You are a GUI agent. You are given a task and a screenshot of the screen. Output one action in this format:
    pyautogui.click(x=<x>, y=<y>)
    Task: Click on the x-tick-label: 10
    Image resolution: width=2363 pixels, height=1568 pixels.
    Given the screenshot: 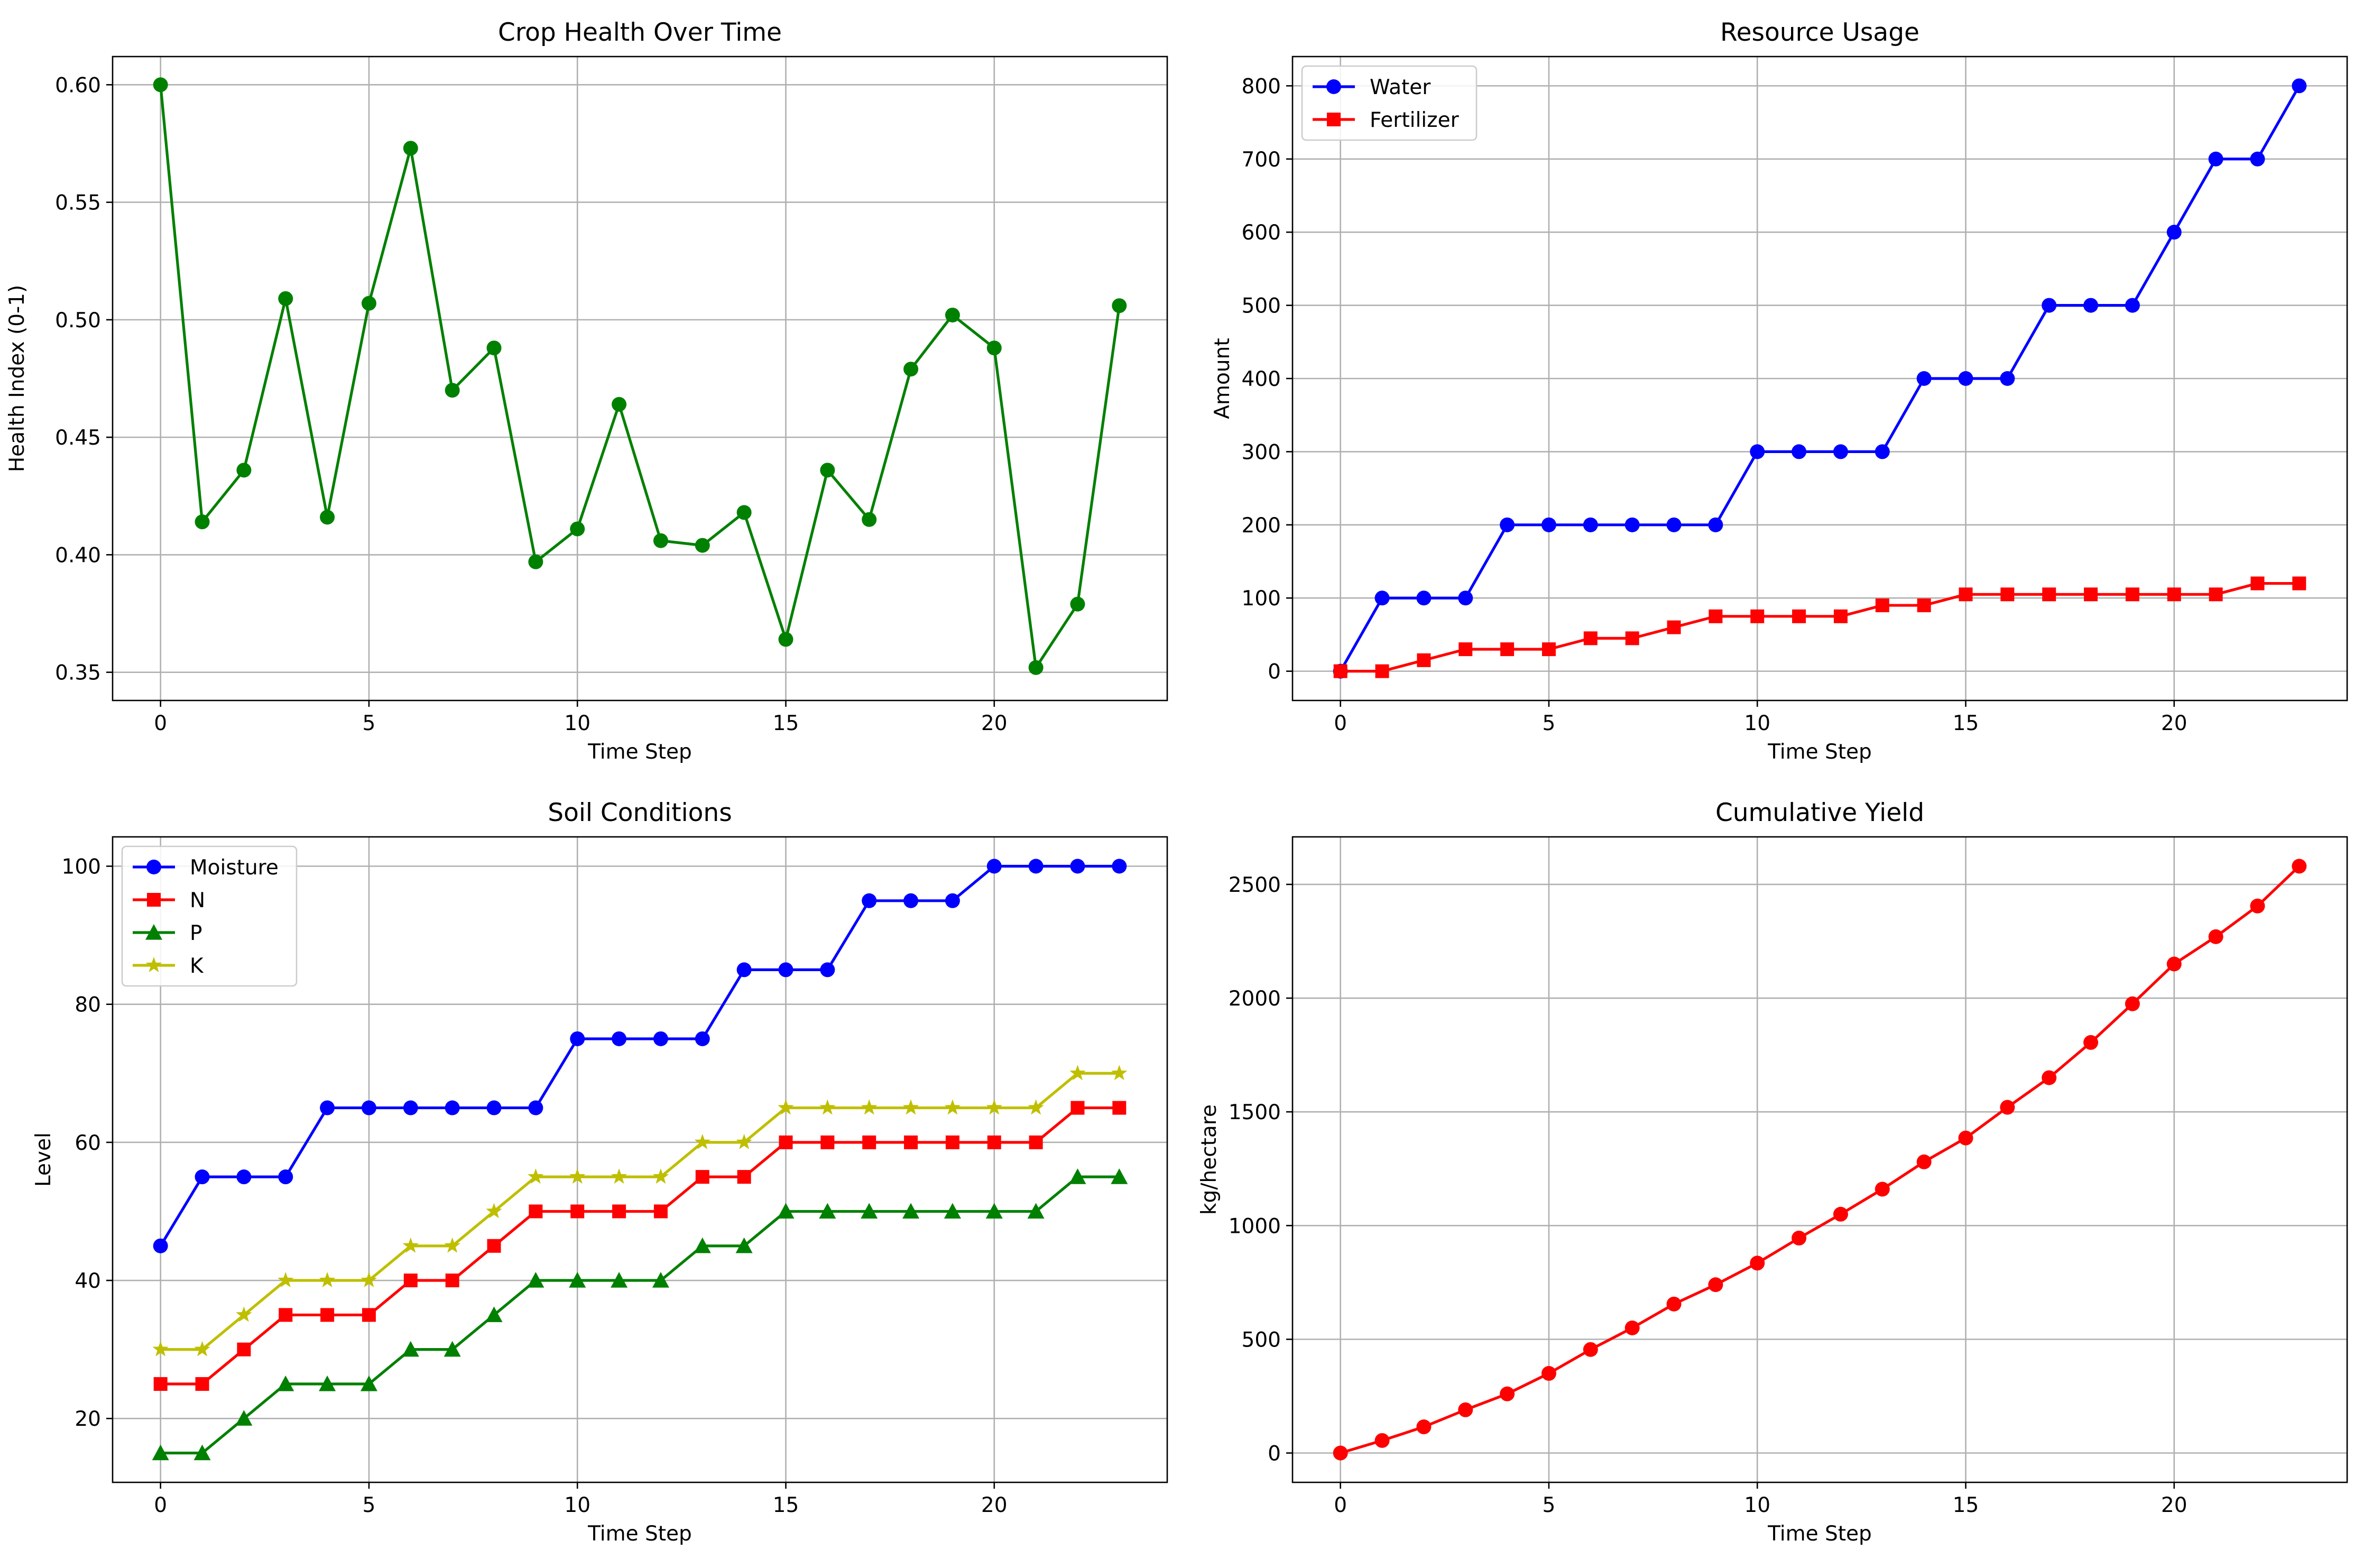 What is the action you would take?
    pyautogui.click(x=1757, y=1505)
    